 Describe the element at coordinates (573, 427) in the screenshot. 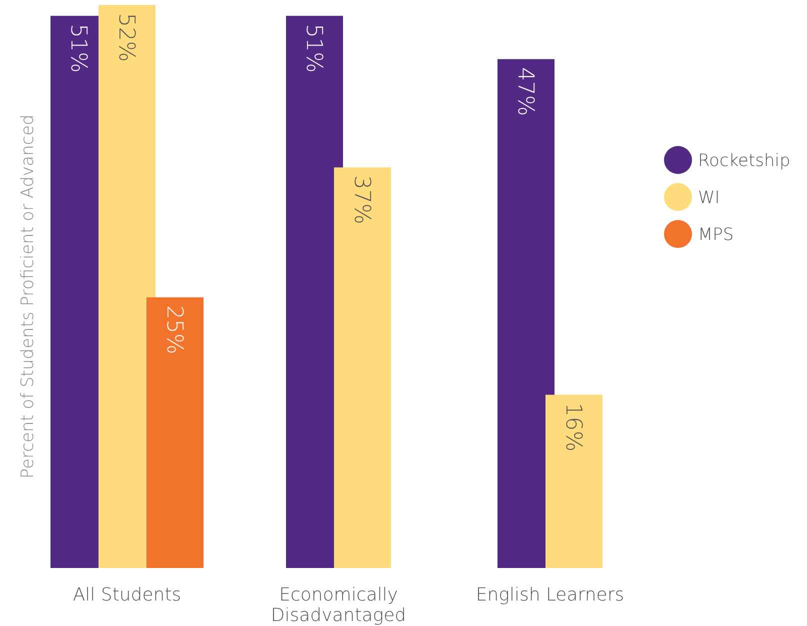

I see `data-label: 16%` at that location.